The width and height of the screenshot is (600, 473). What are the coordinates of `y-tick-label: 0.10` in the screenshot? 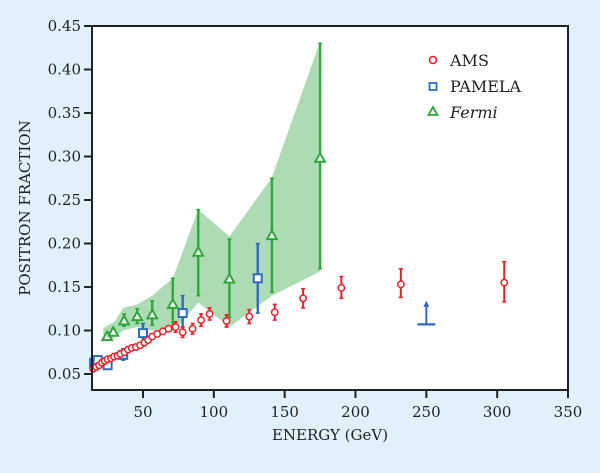 It's located at (64, 330).